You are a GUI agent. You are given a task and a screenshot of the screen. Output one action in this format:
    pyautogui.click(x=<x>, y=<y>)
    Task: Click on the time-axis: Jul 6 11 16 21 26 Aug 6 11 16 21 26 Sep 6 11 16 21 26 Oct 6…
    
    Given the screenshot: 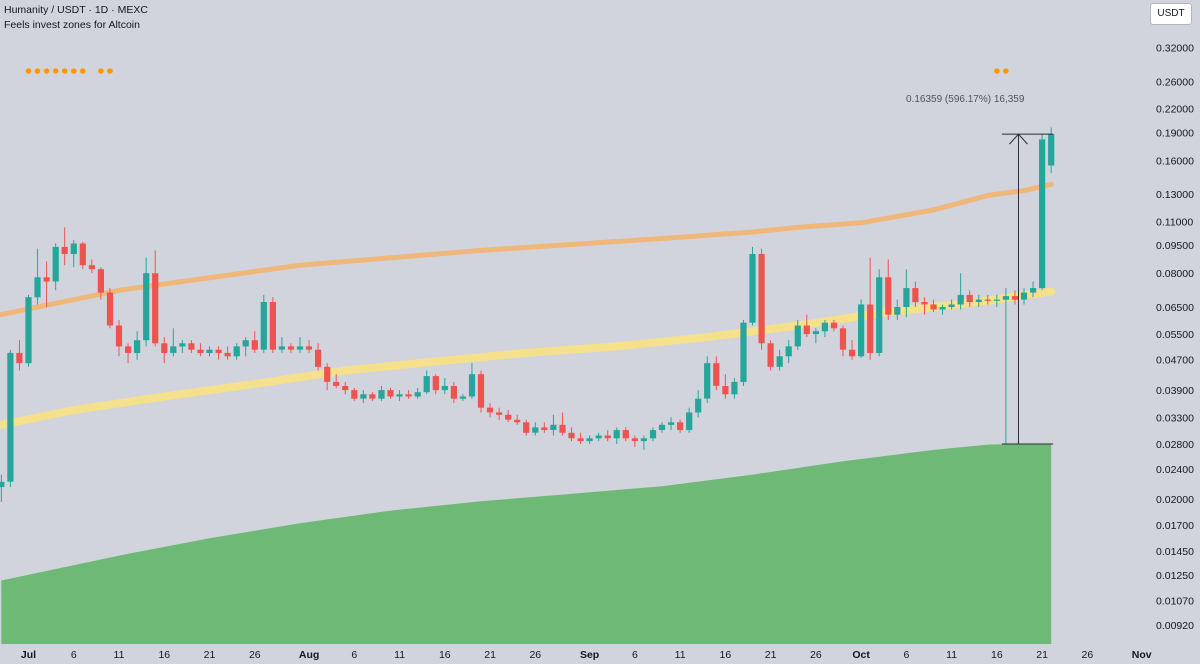 What is the action you would take?
    pyautogui.click(x=586, y=655)
    